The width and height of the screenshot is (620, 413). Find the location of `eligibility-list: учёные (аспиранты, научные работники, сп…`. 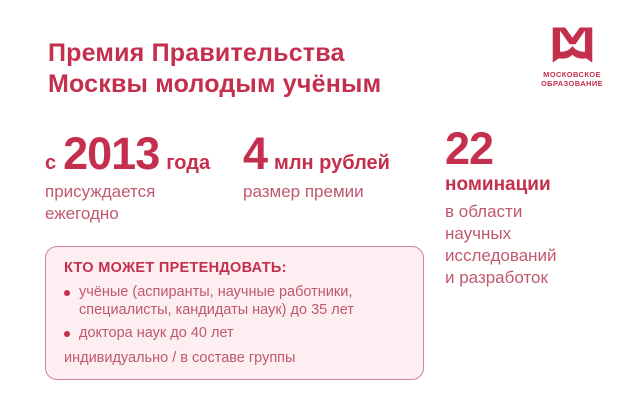

eligibility-list: учёные (аспиранты, научные работники, сп… is located at coordinates (234, 313).